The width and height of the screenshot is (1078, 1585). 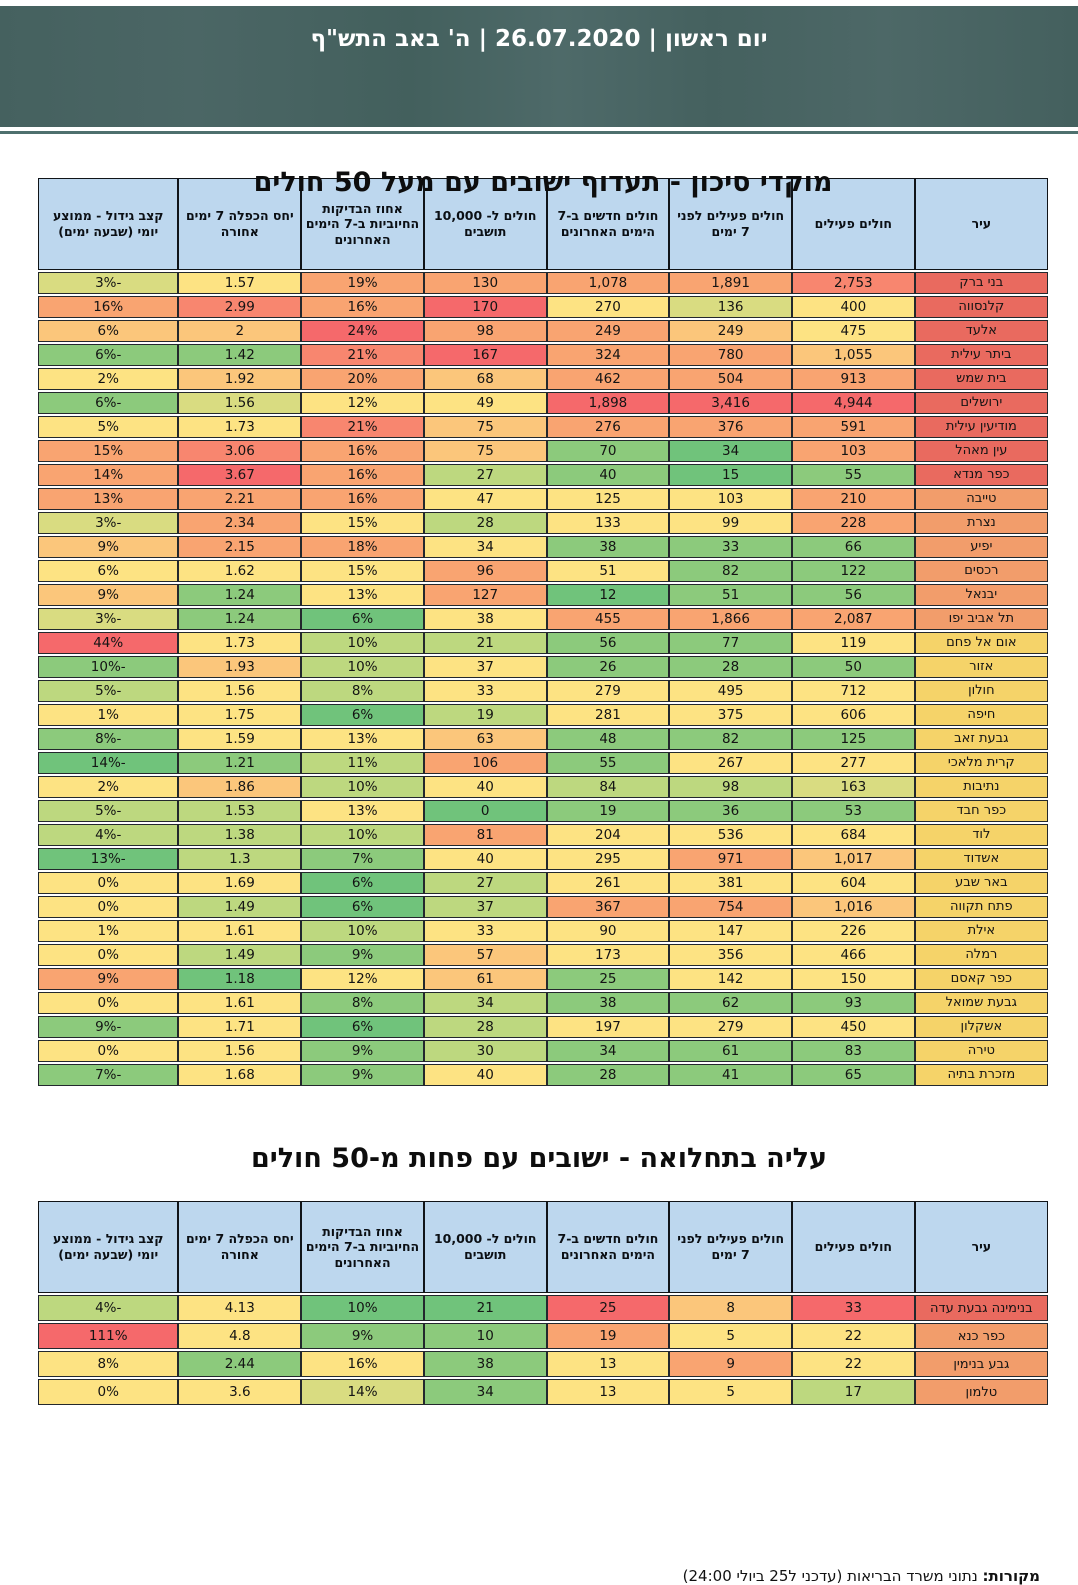 What do you see at coordinates (853, 643) in the screenshot?
I see `value-cell: 119` at bounding box center [853, 643].